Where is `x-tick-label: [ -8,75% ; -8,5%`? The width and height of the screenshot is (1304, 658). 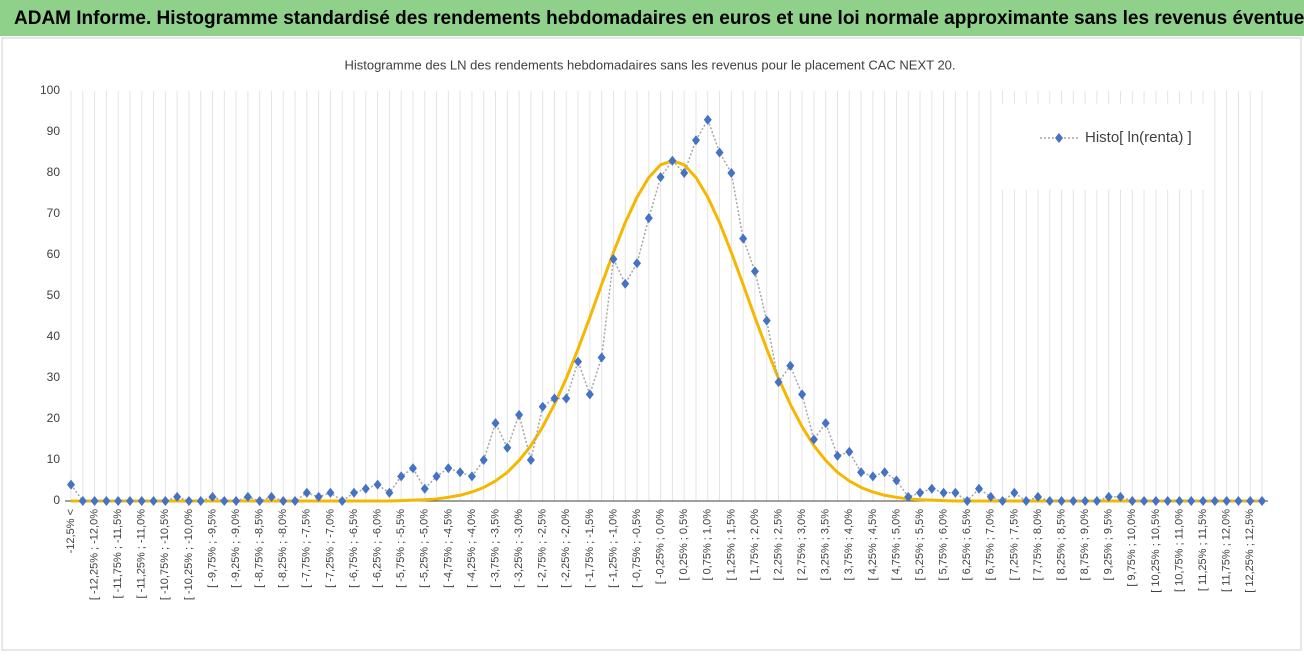 x-tick-label: [ -8,75% ; -8,5% is located at coordinates (260, 548).